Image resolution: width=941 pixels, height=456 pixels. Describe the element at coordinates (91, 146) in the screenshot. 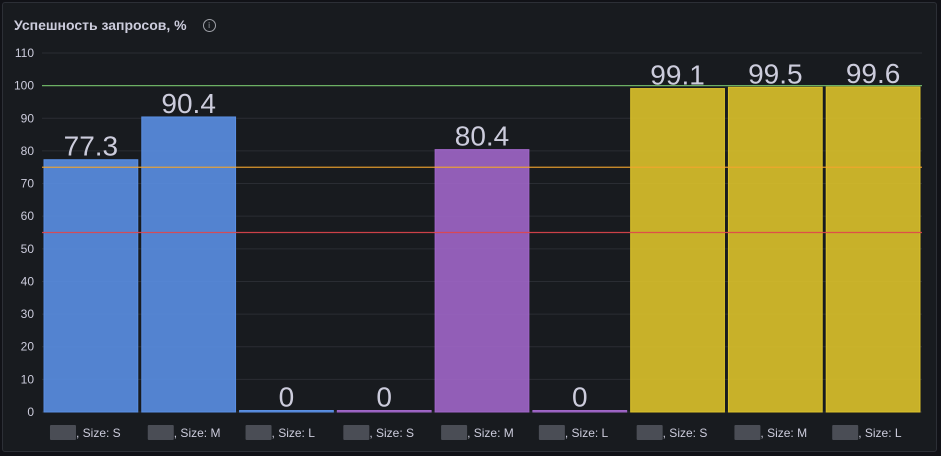

I see `bar-value-label: 77.3` at that location.